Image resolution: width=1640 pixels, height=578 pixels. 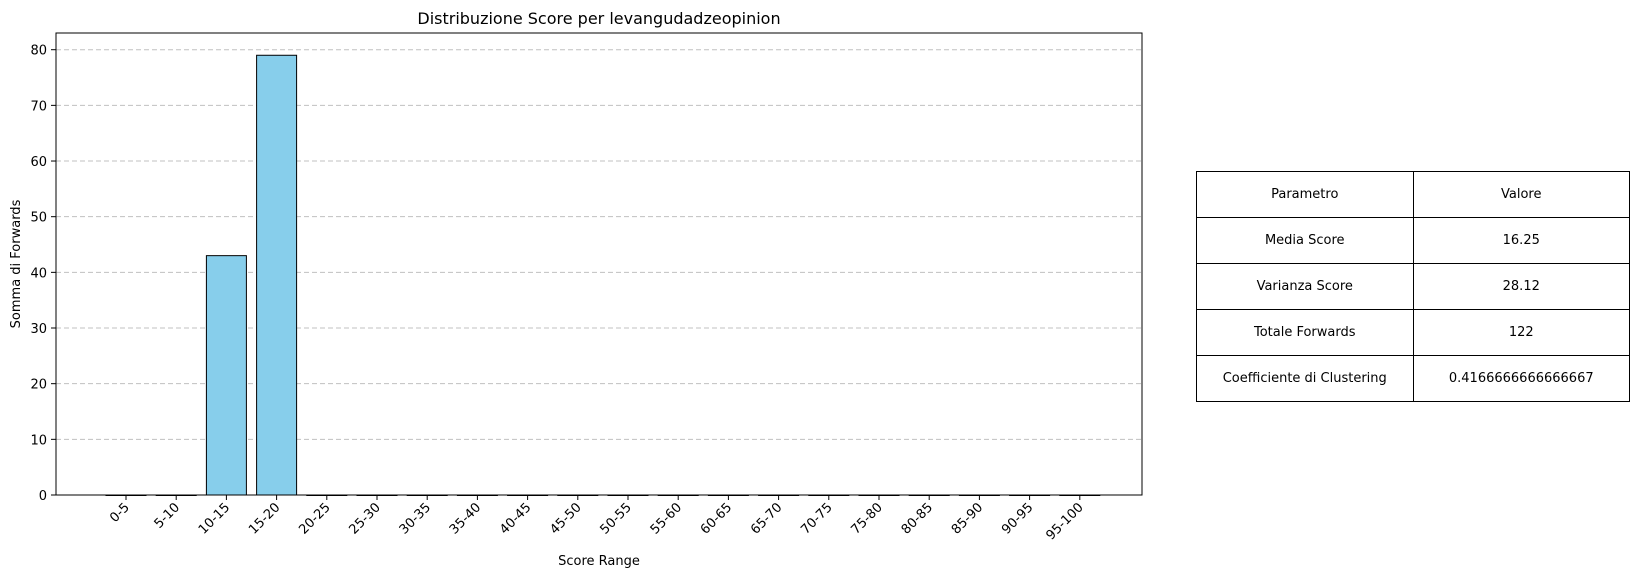 I want to click on table-row: Media Score 16.25, so click(x=1413, y=240).